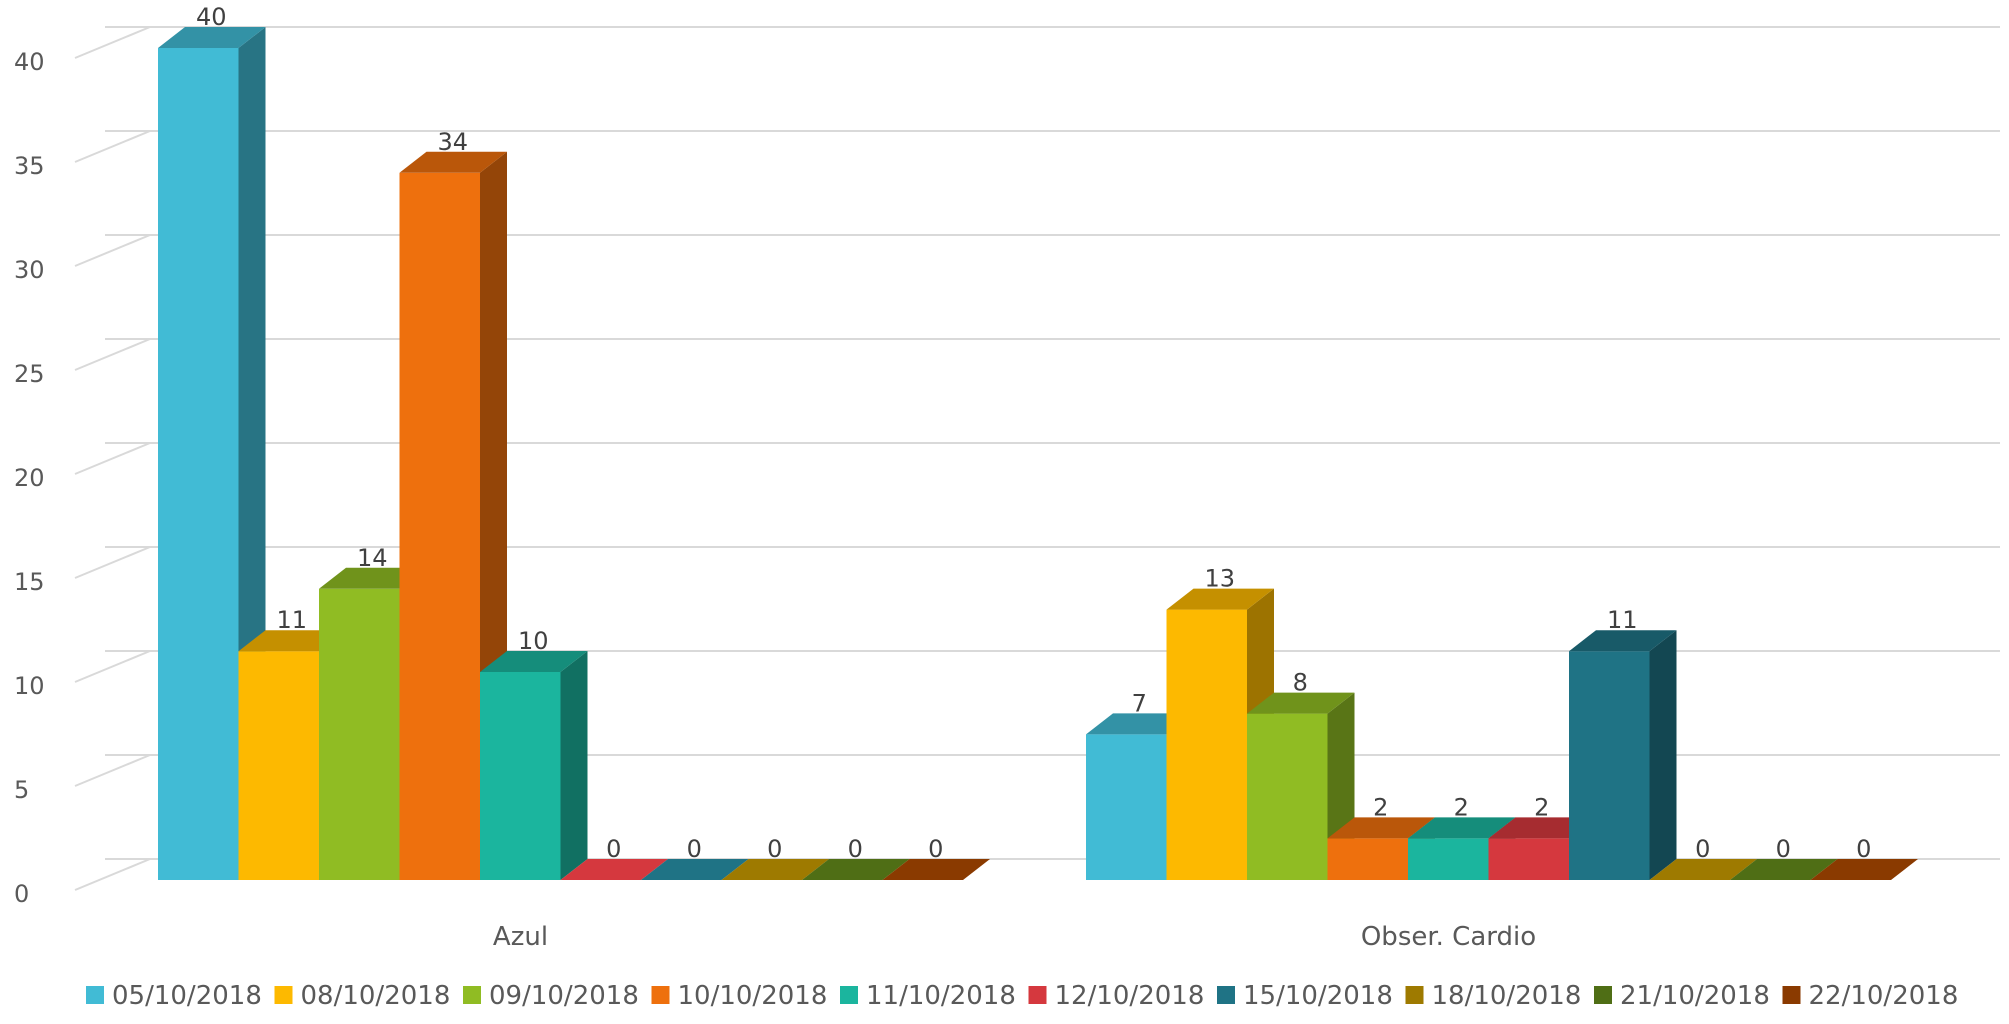  I want to click on x-category-label: Obser. Cardio, so click(1448, 937).